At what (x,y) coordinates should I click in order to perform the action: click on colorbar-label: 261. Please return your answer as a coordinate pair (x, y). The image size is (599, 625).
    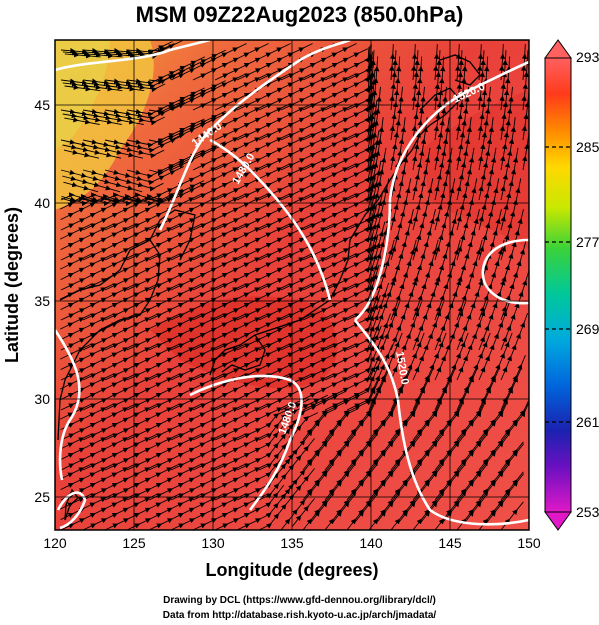
    Looking at the image, I should click on (587, 422).